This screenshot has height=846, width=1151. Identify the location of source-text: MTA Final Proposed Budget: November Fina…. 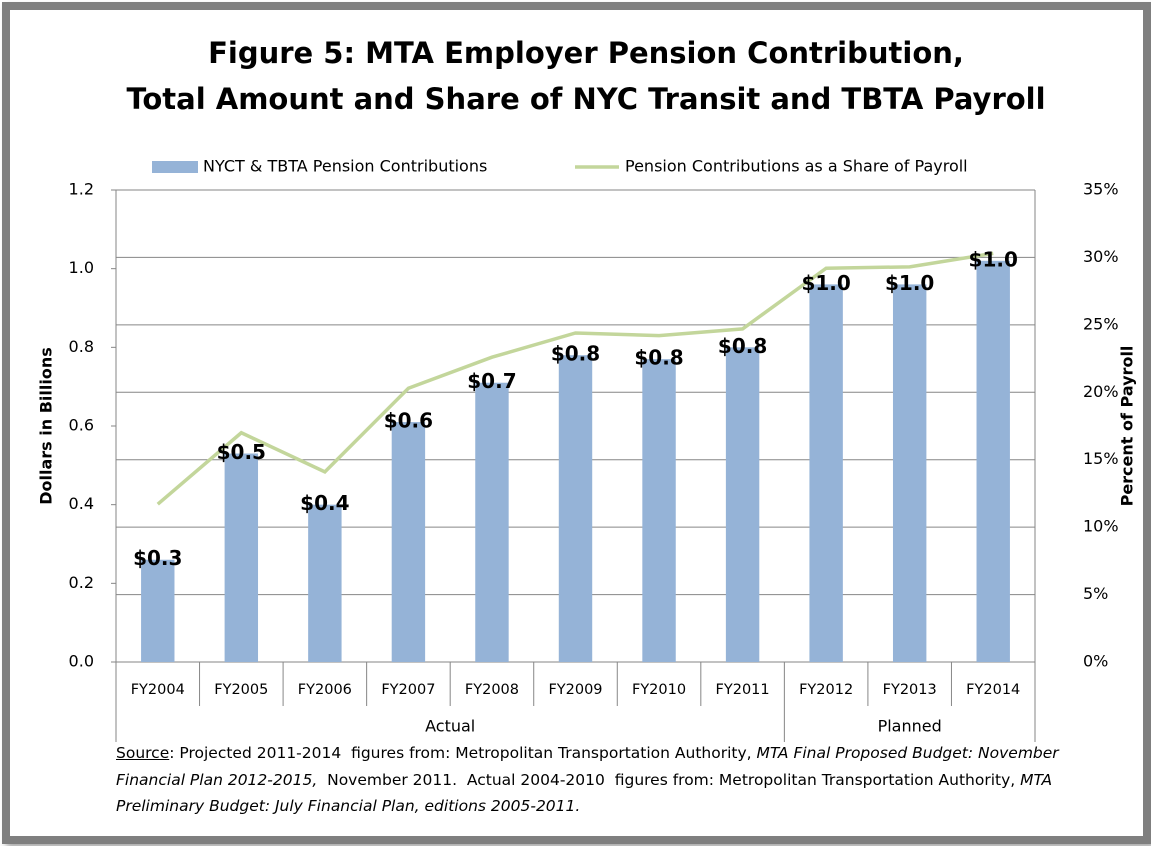
(590, 766).